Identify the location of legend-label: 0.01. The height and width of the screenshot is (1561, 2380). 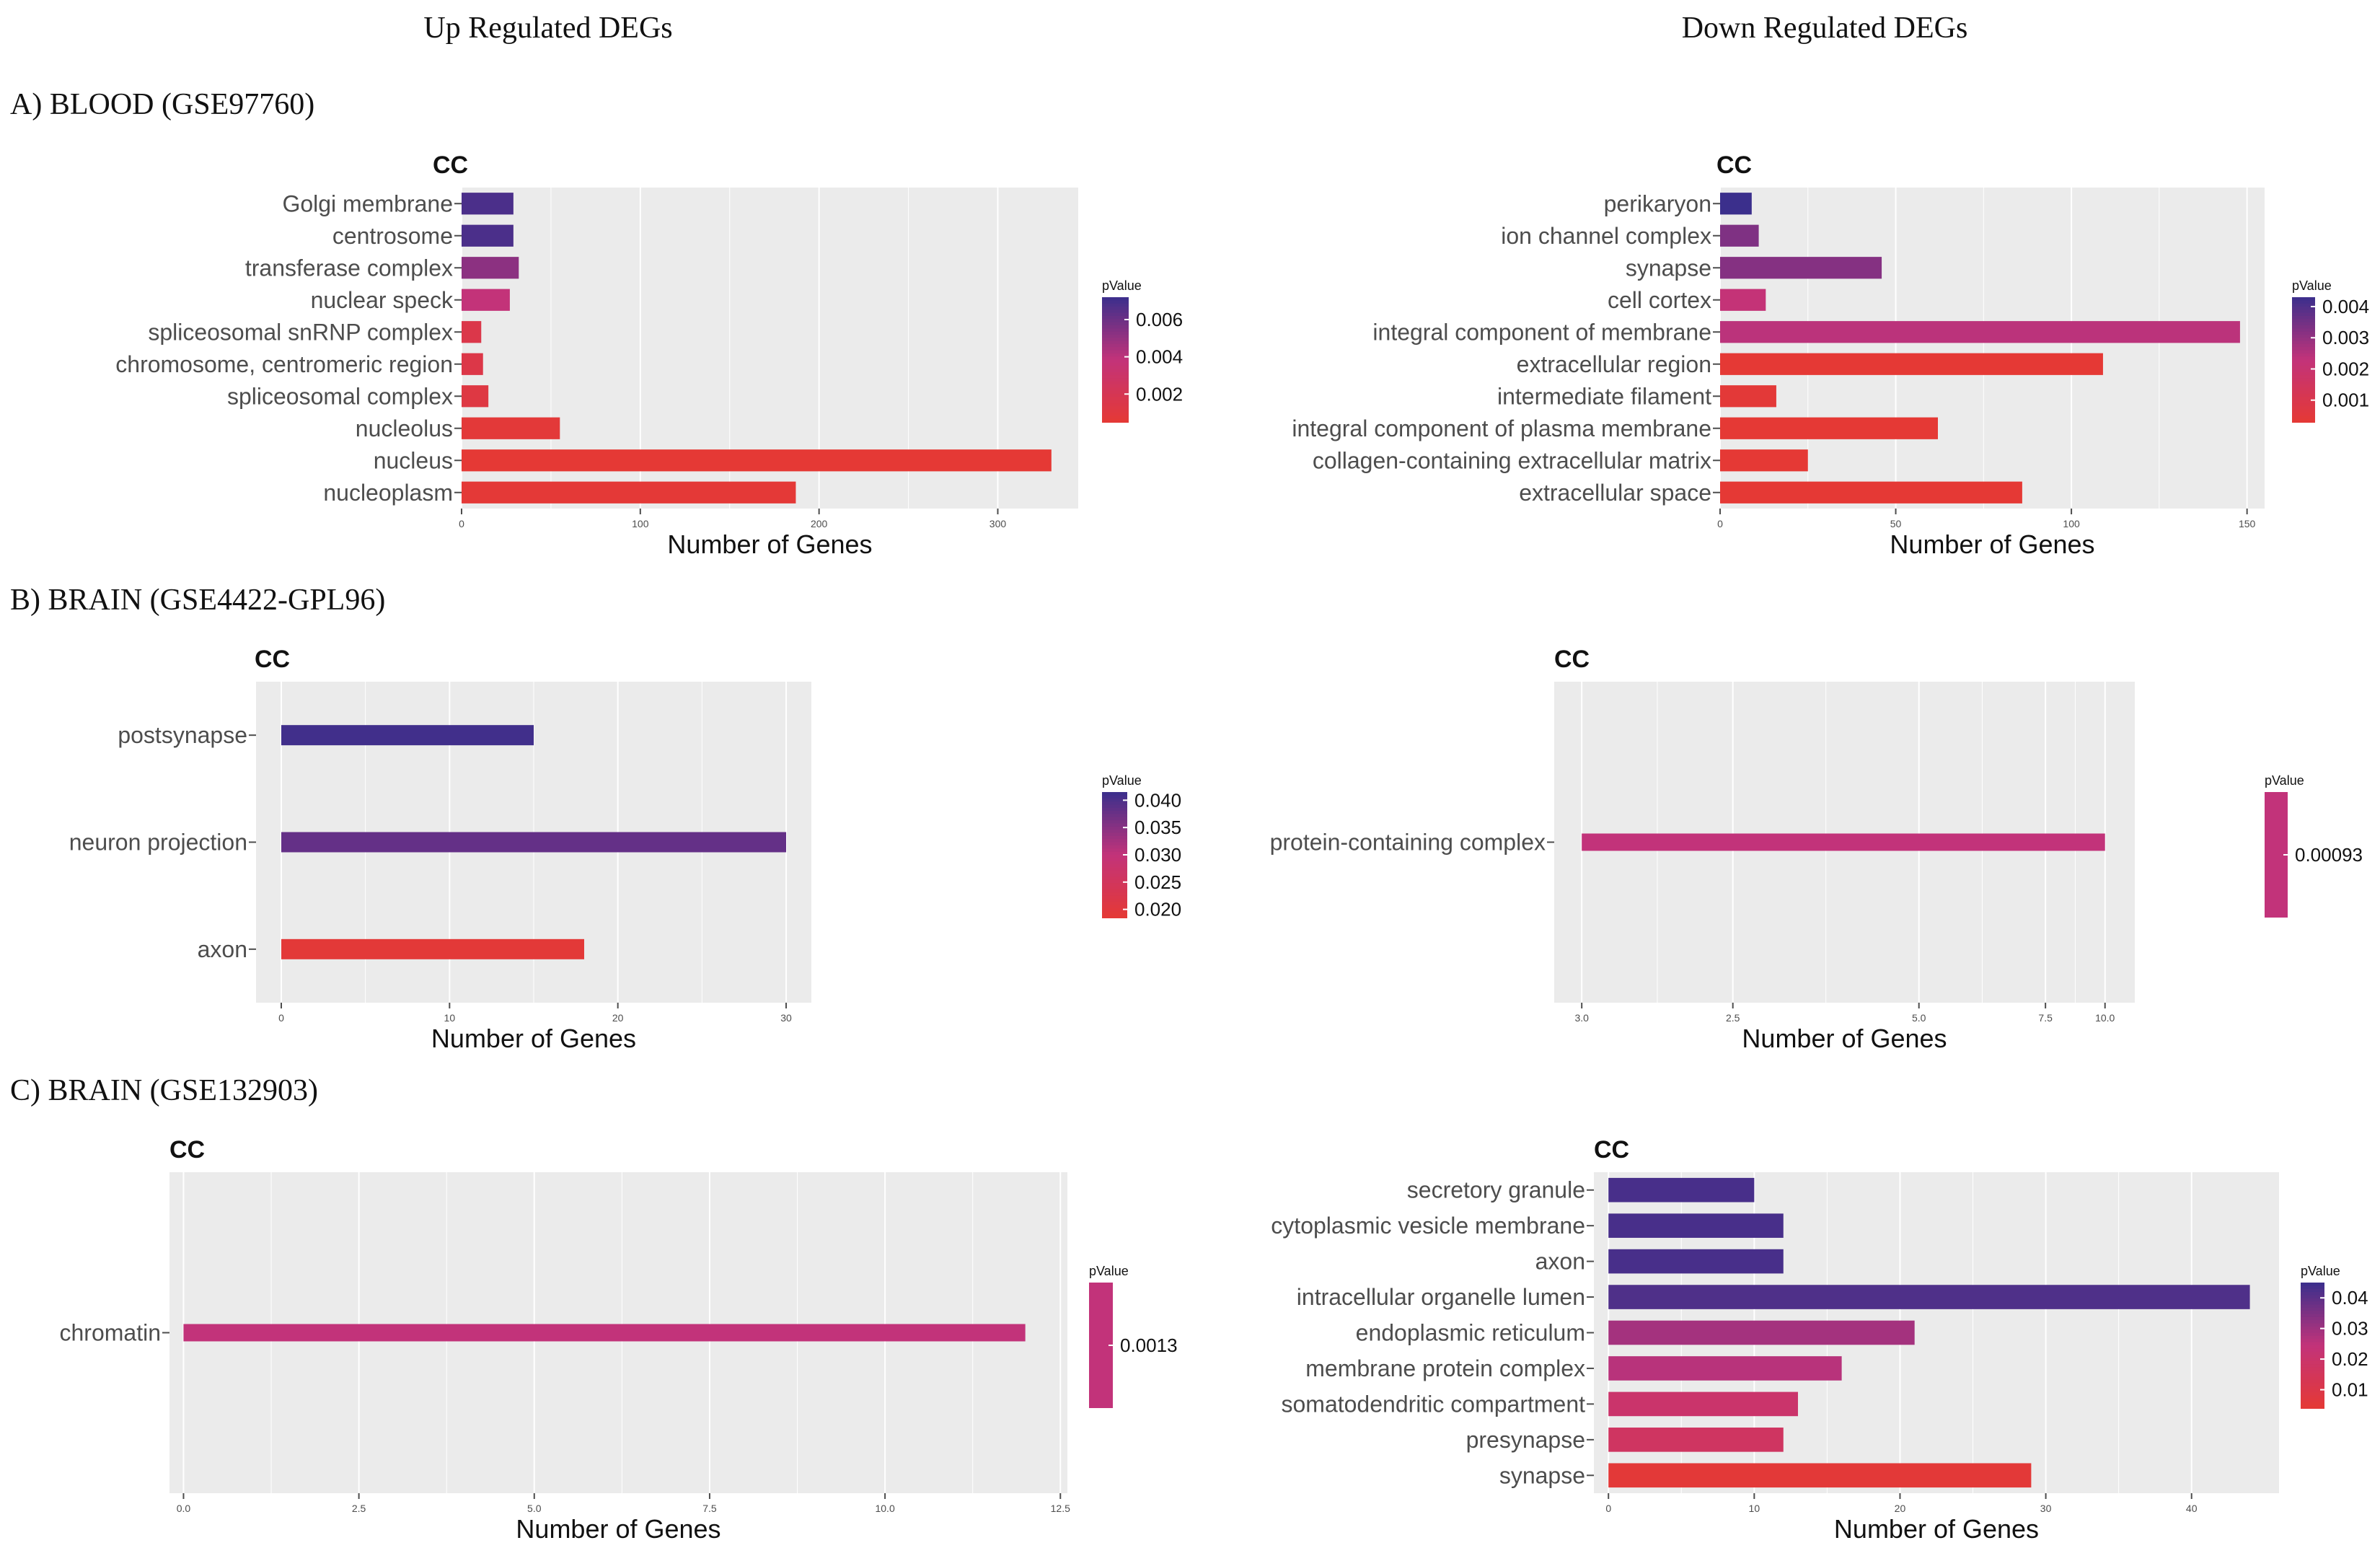
(2350, 1390).